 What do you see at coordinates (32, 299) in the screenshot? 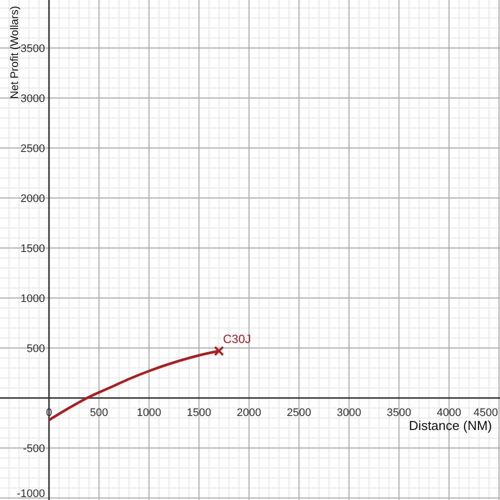
I see `y-tick-label: 1000` at bounding box center [32, 299].